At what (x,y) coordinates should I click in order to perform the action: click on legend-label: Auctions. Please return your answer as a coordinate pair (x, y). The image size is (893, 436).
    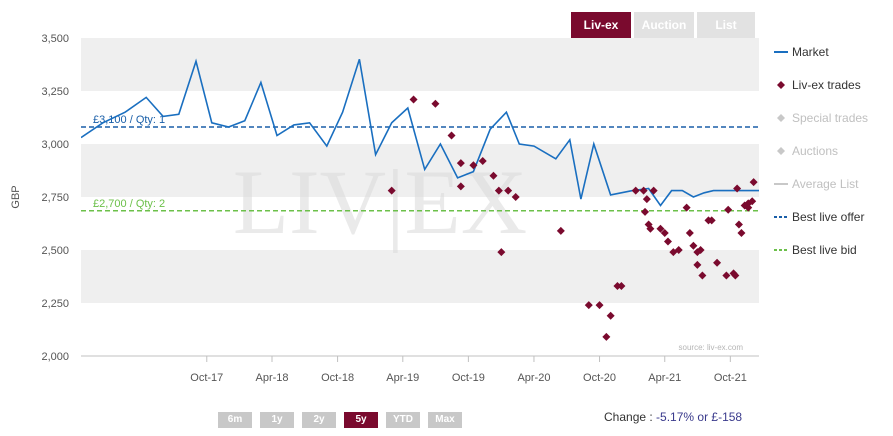
    Looking at the image, I should click on (815, 151).